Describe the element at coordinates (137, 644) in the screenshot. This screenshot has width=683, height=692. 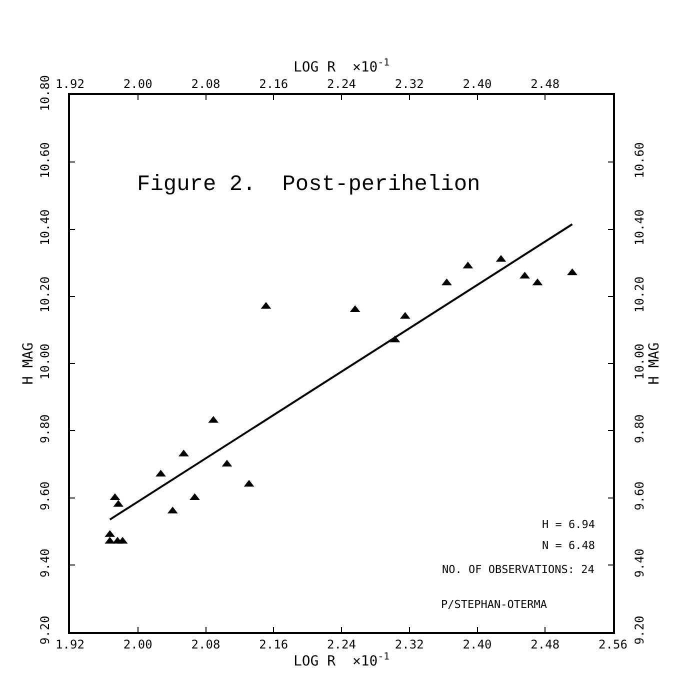
I see `x-tick-label: 2.00` at that location.